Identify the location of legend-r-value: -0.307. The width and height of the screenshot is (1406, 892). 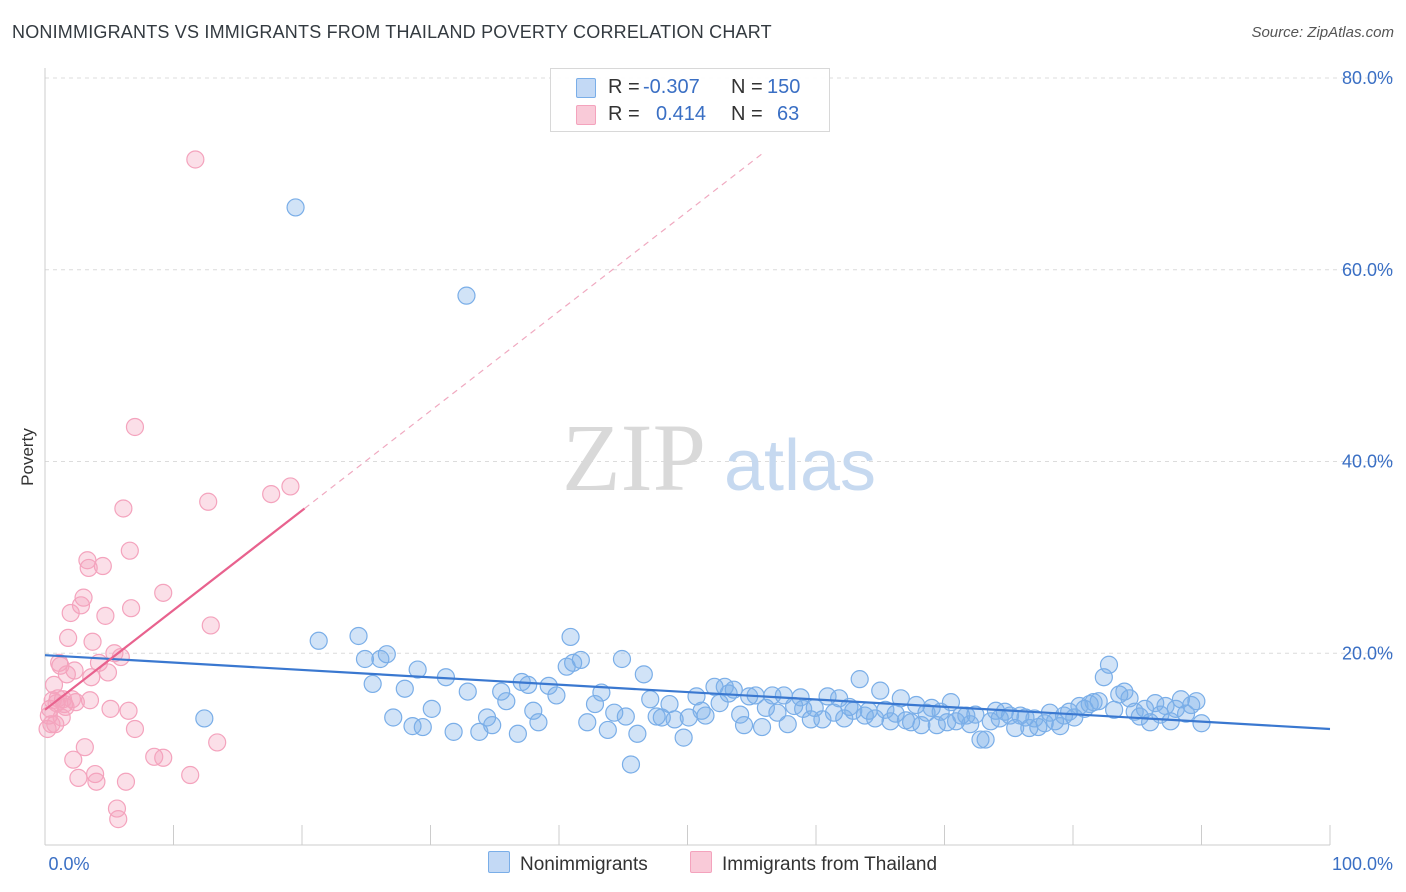
(671, 87).